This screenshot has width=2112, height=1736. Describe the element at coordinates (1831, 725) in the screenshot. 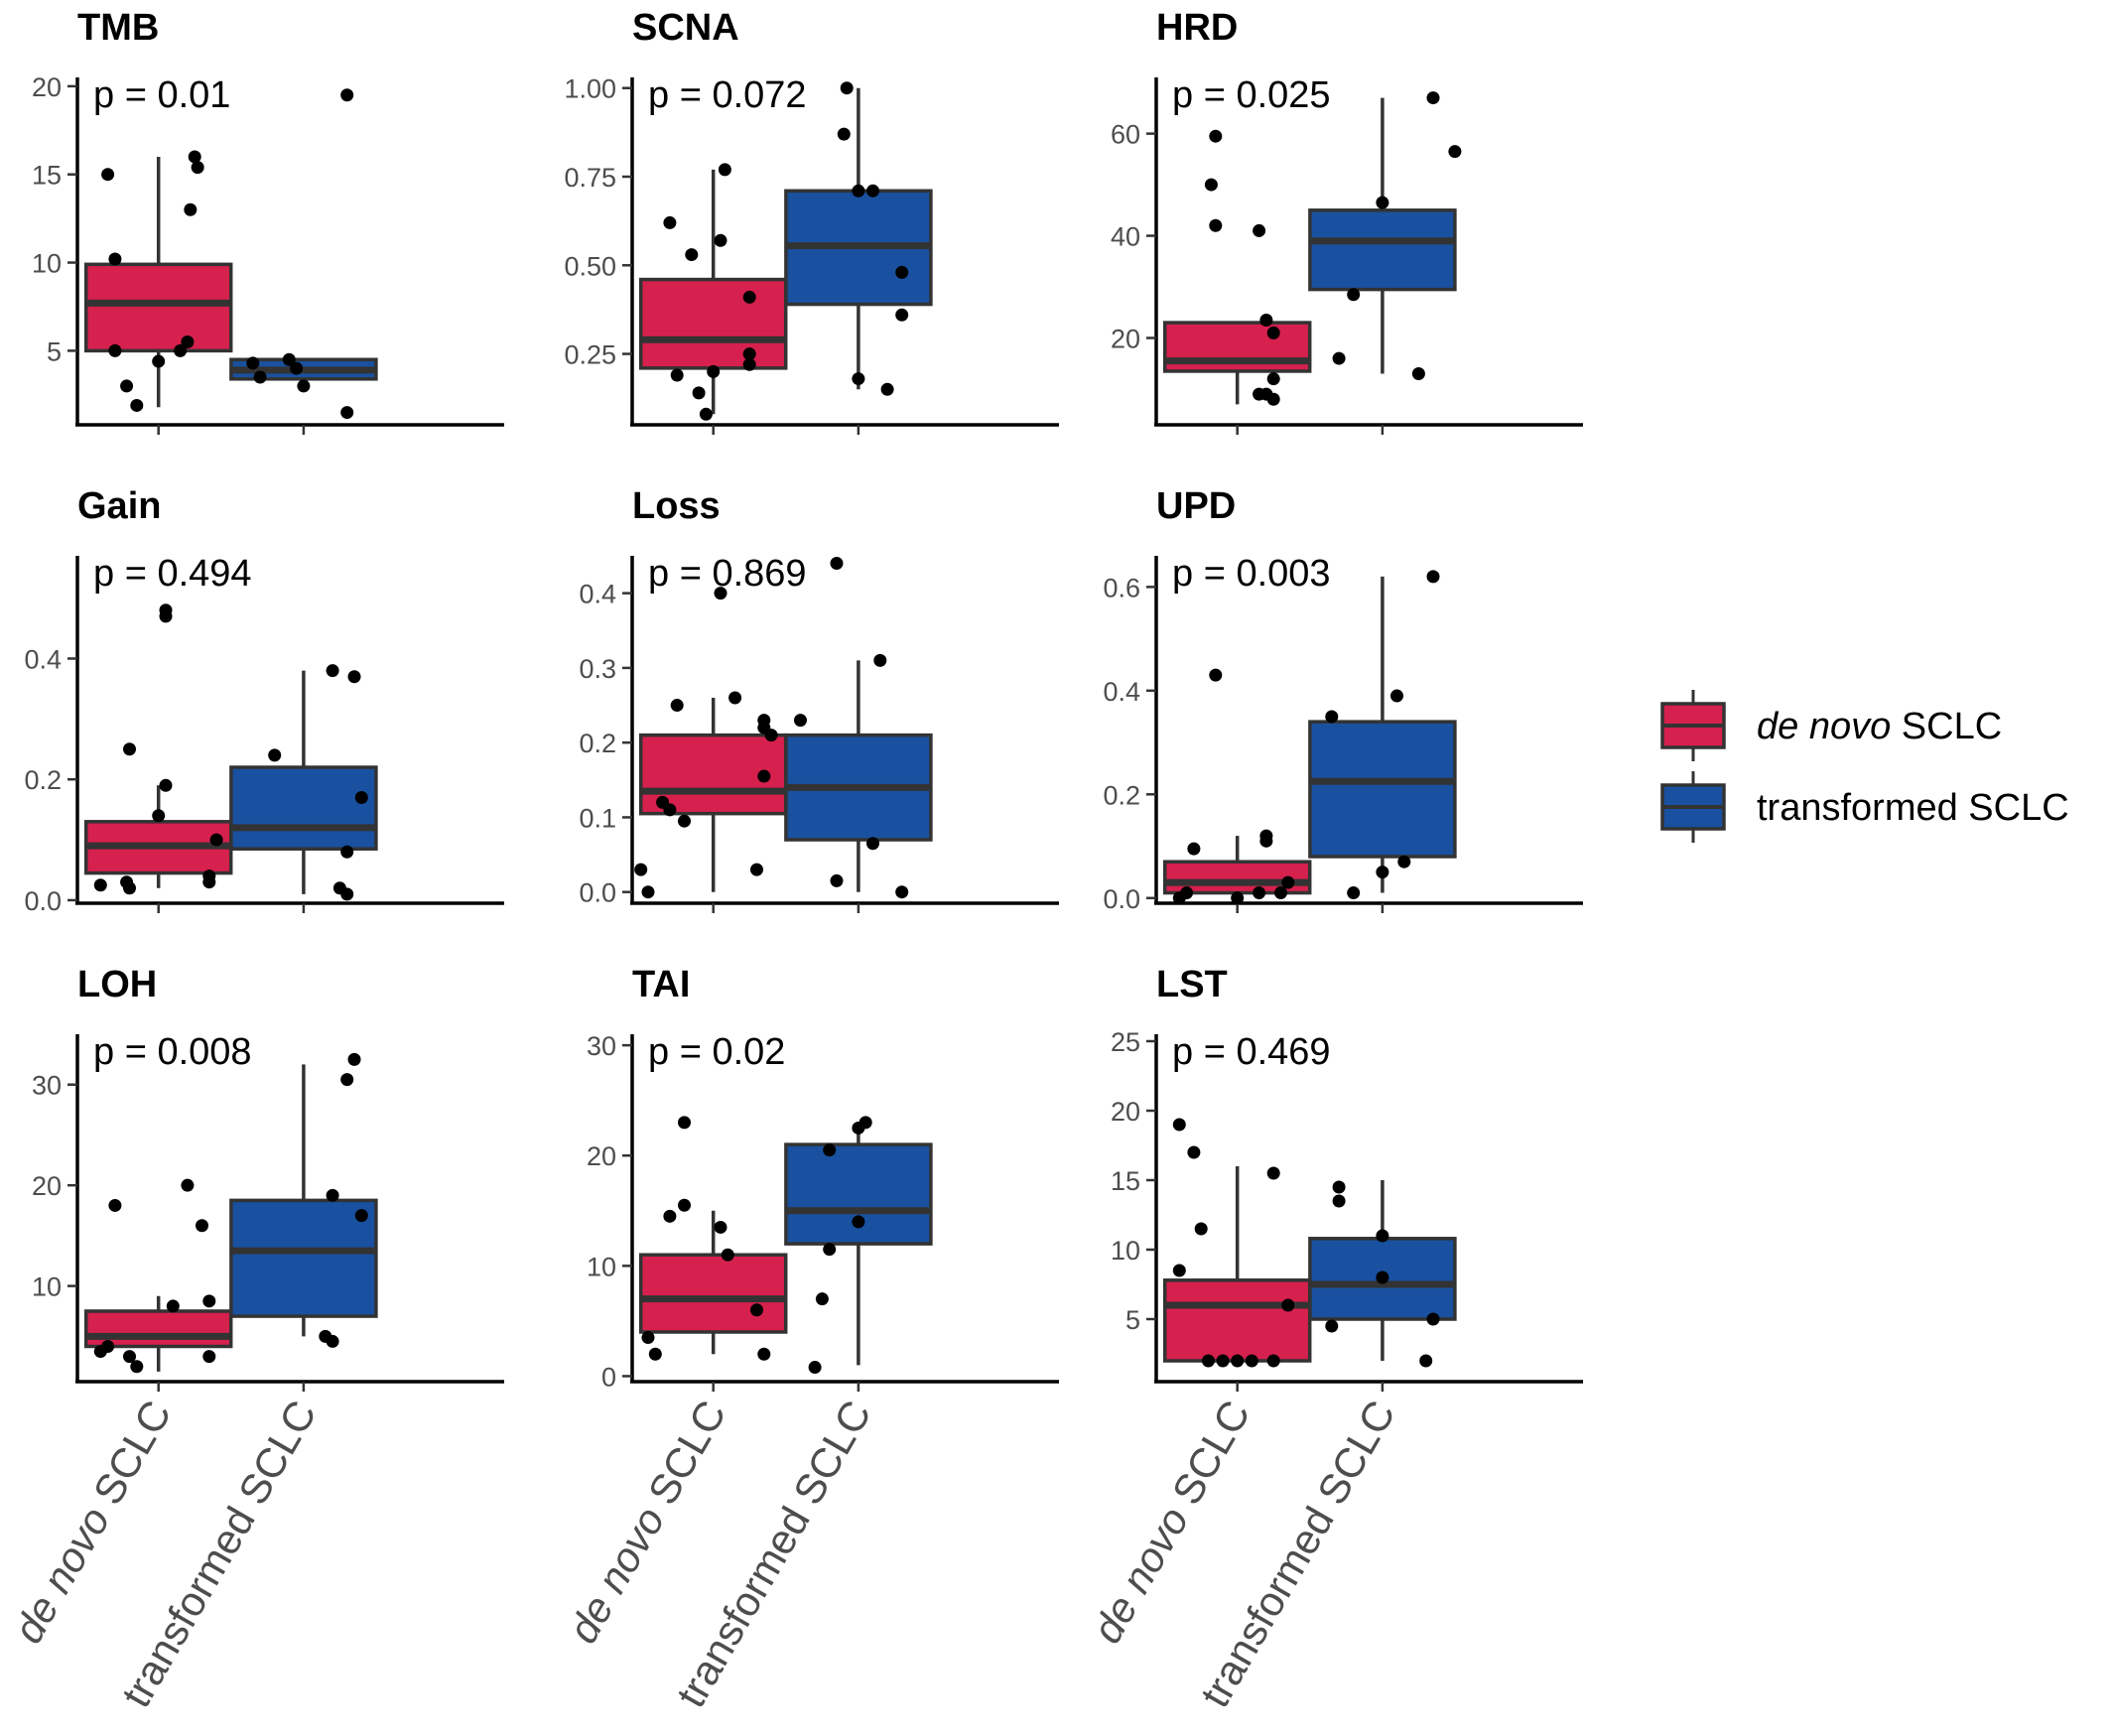

I see `legend-item: de novo SCLC` at that location.